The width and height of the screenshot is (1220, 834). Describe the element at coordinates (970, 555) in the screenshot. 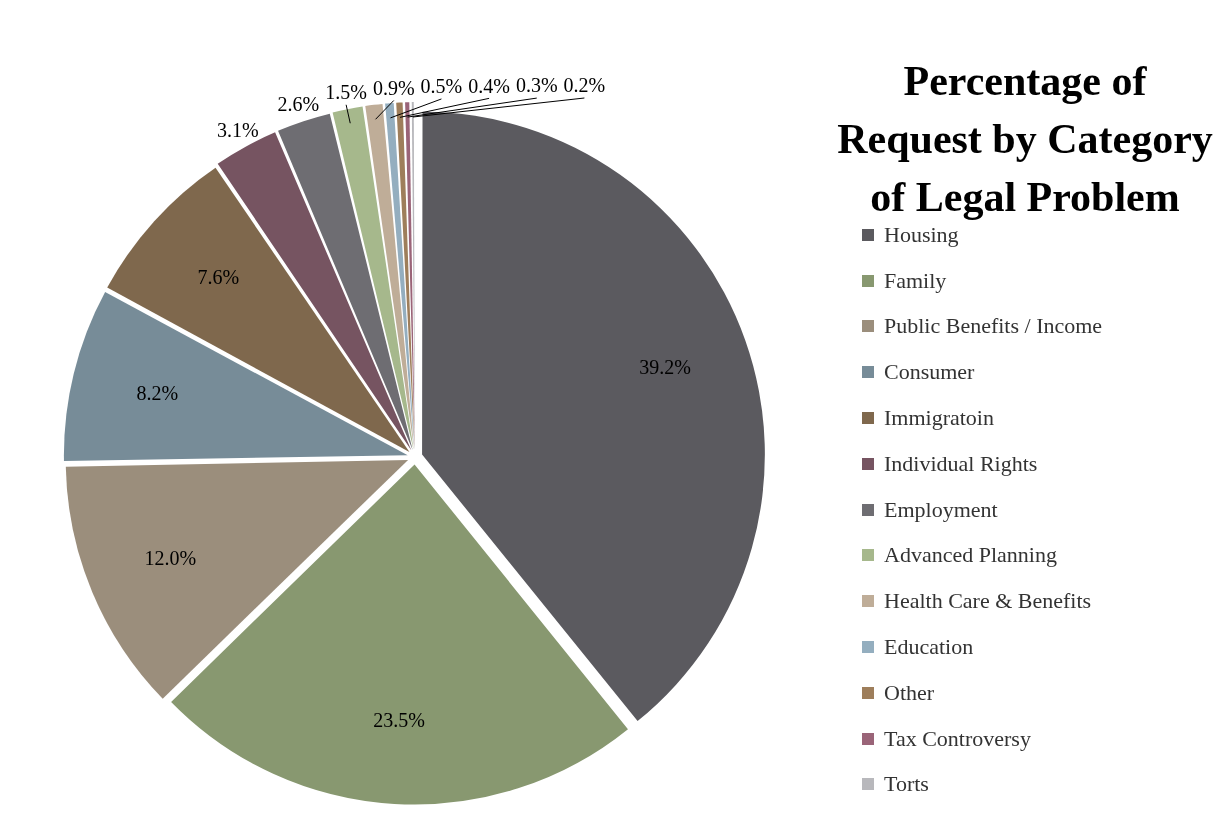

I see `legend-label: Advanced Planning` at that location.